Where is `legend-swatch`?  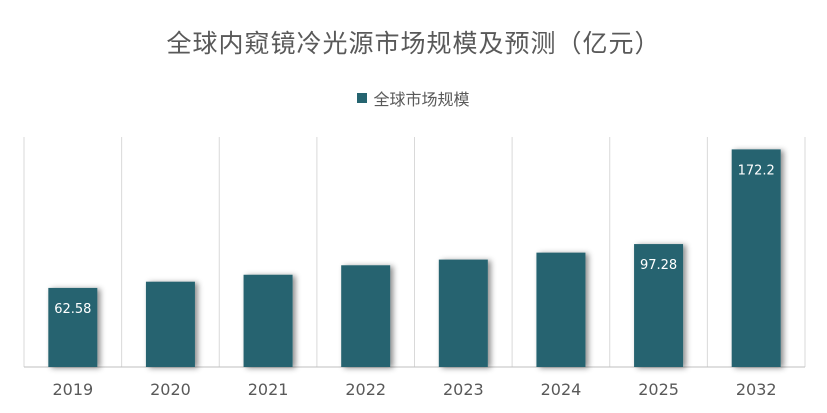 legend-swatch is located at coordinates (362, 98).